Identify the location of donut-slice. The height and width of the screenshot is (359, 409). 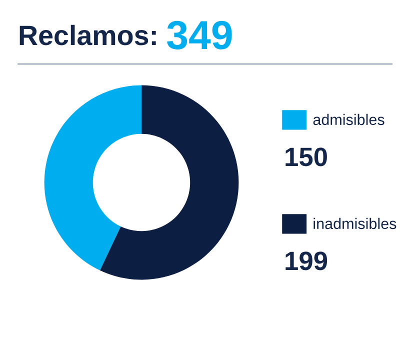
(93, 177).